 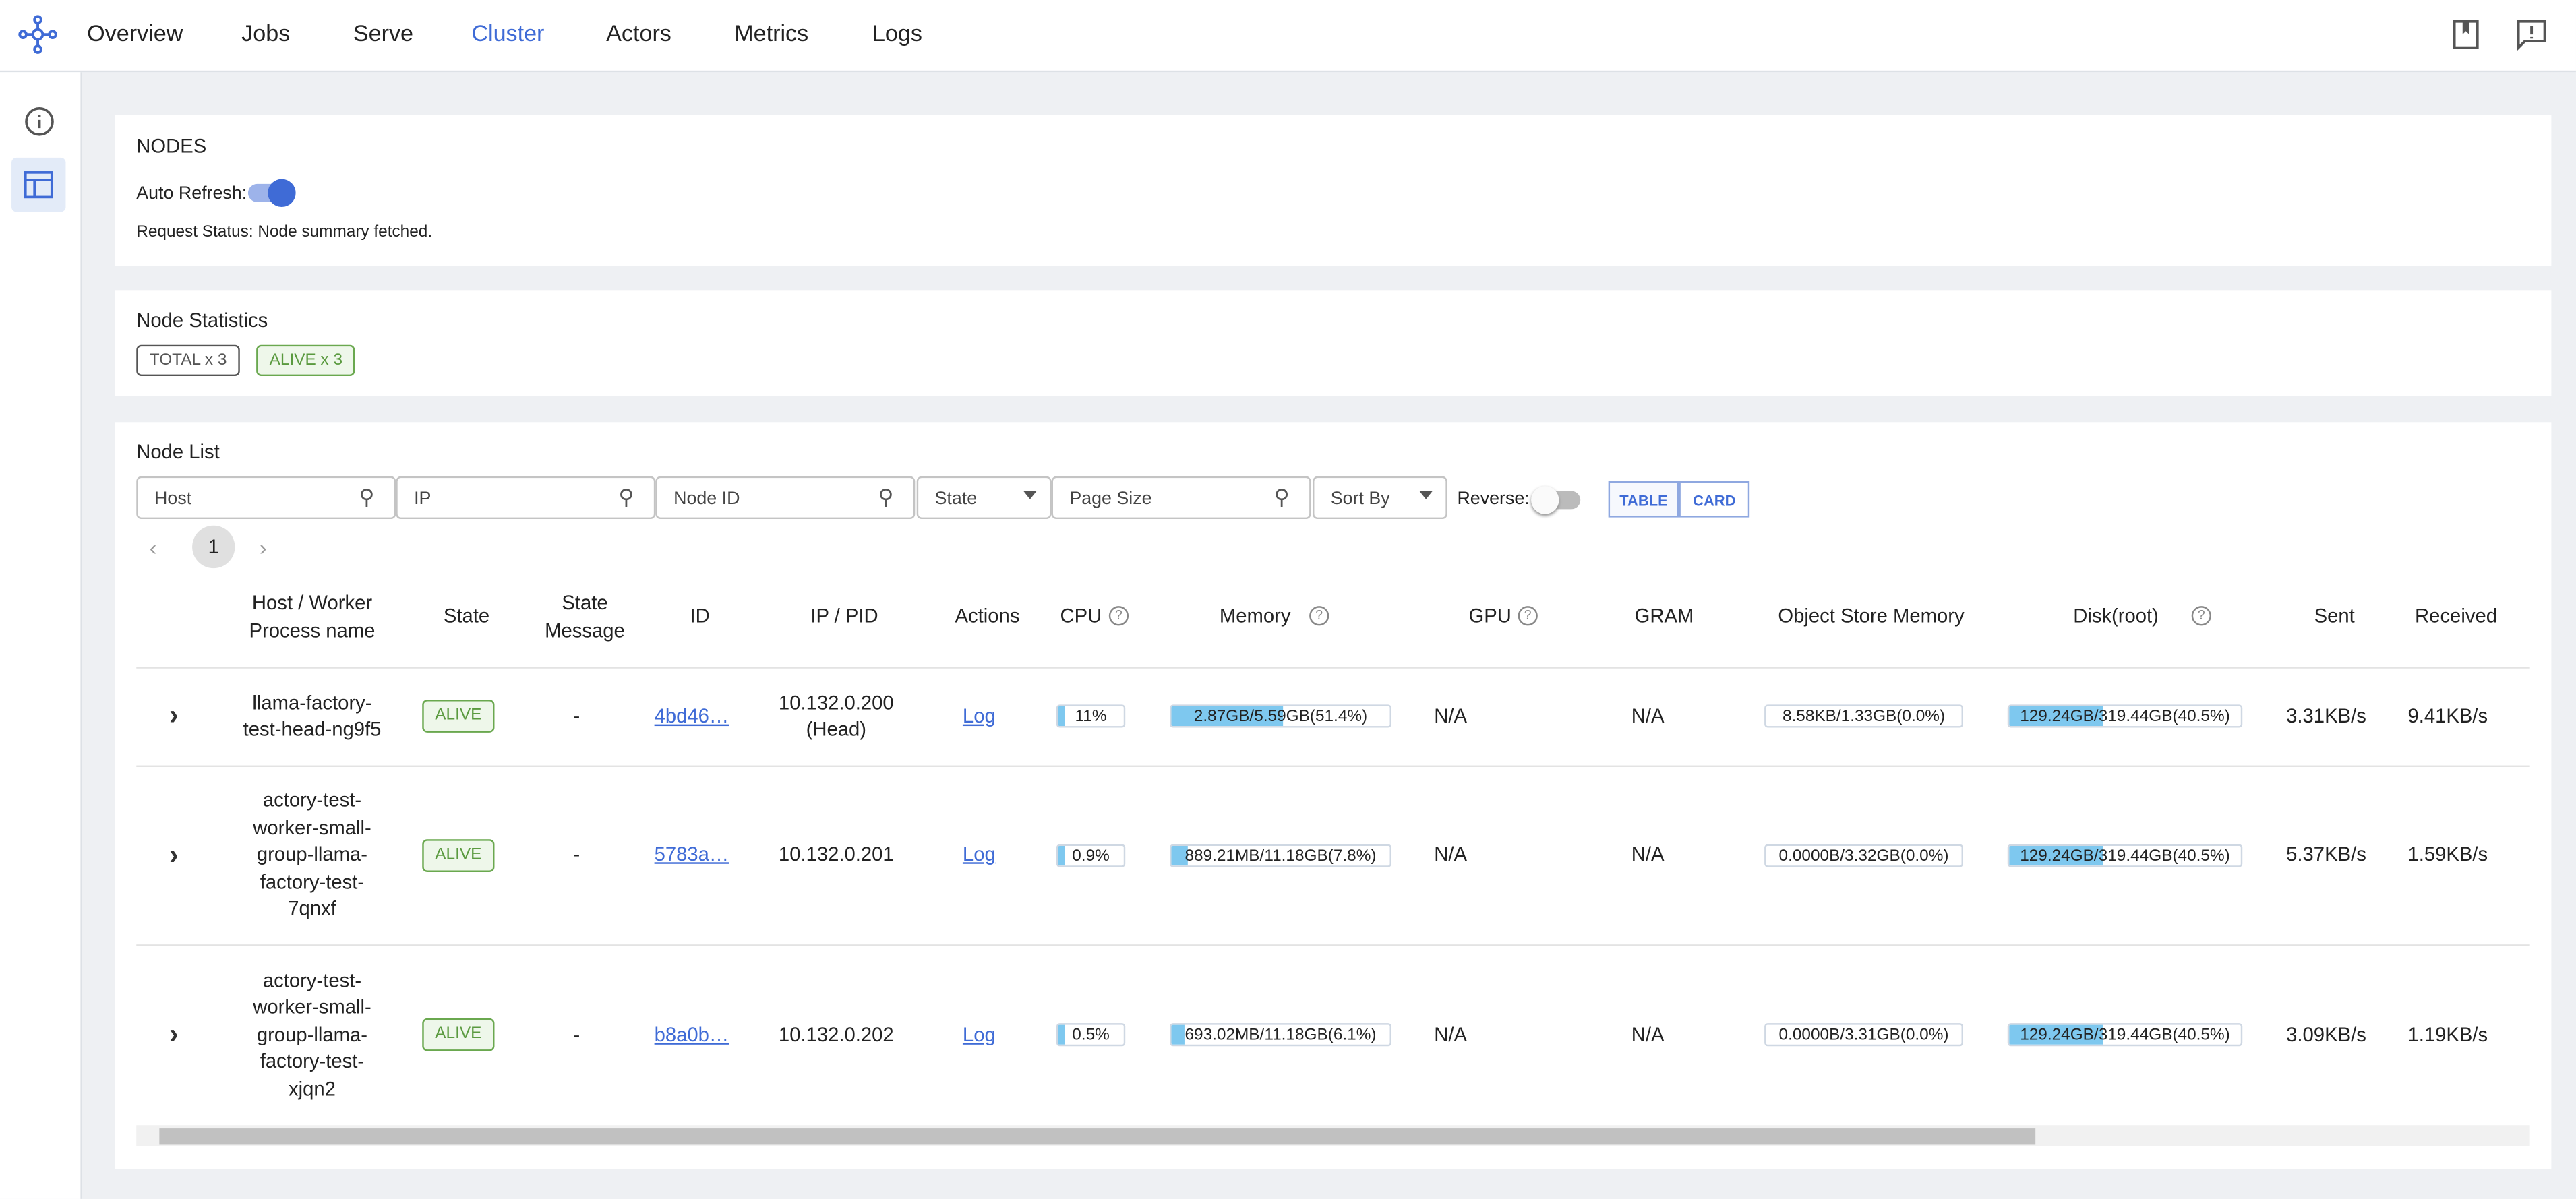 What do you see at coordinates (2326, 854) in the screenshot?
I see `sent: 5.37KB/s` at bounding box center [2326, 854].